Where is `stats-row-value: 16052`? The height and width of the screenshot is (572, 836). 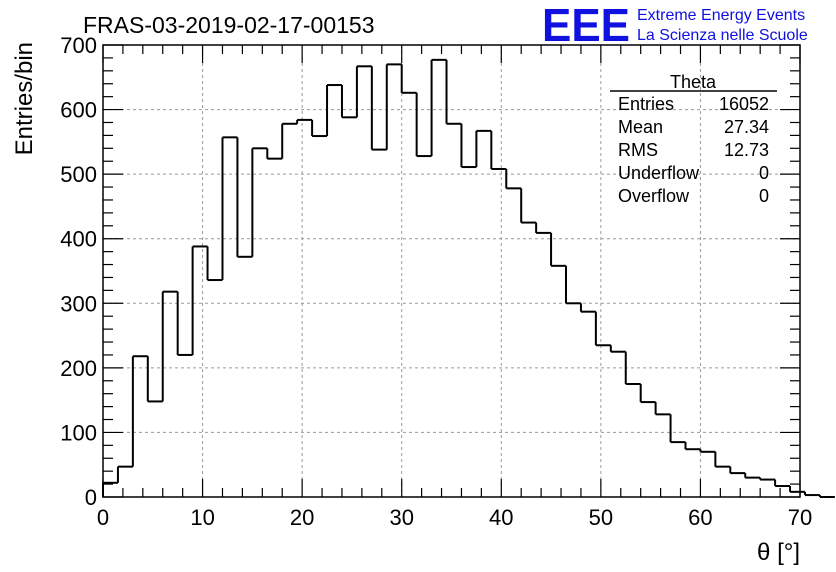 stats-row-value: 16052 is located at coordinates (744, 104).